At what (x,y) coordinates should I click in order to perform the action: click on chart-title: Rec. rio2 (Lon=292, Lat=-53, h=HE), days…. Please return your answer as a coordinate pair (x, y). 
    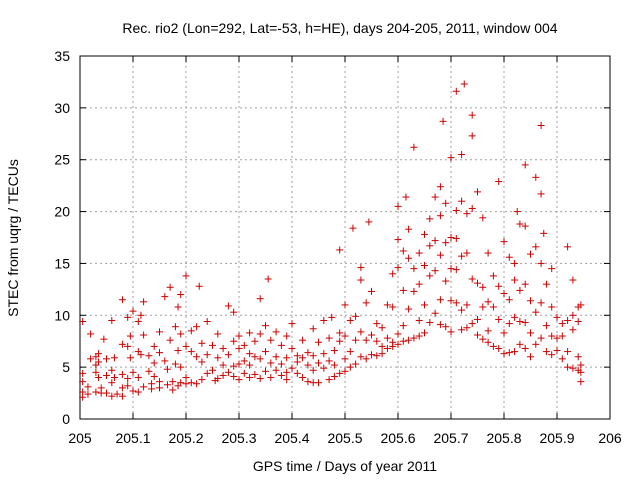
    Looking at the image, I should click on (339, 28).